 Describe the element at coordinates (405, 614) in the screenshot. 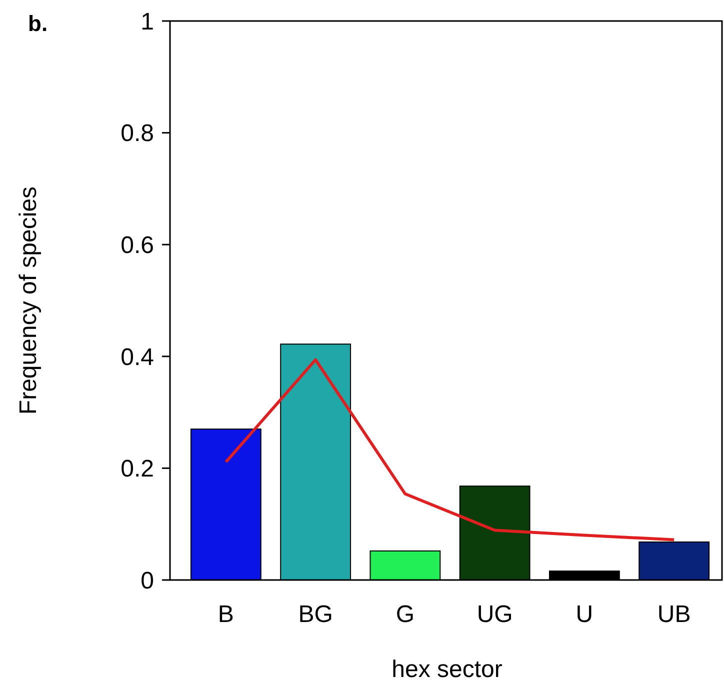

I see `x-tick-label: G` at that location.